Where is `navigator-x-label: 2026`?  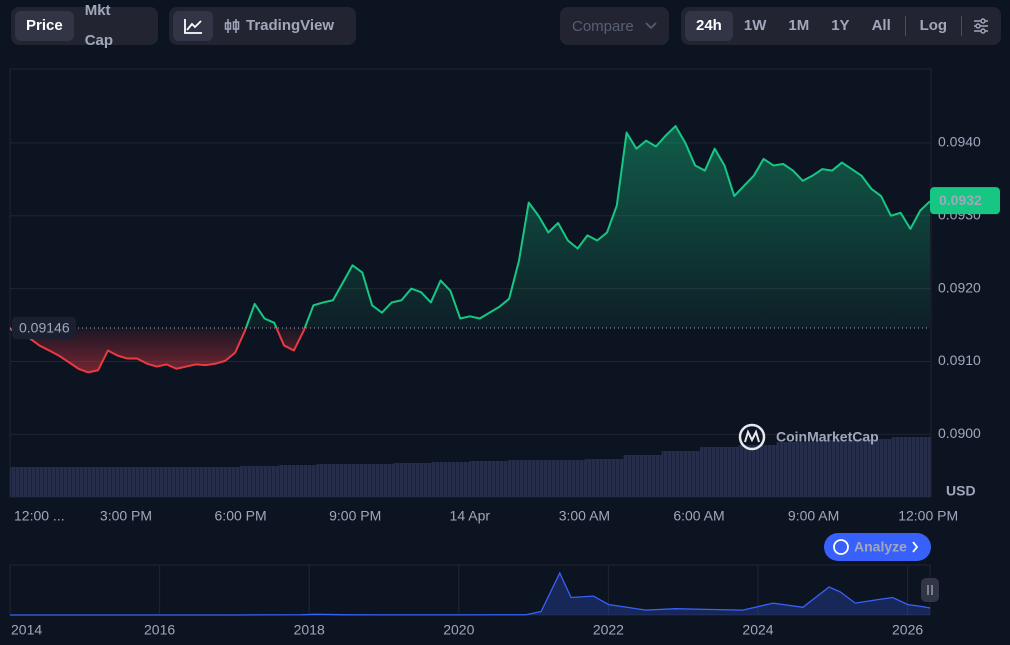
navigator-x-label: 2026 is located at coordinates (907, 630).